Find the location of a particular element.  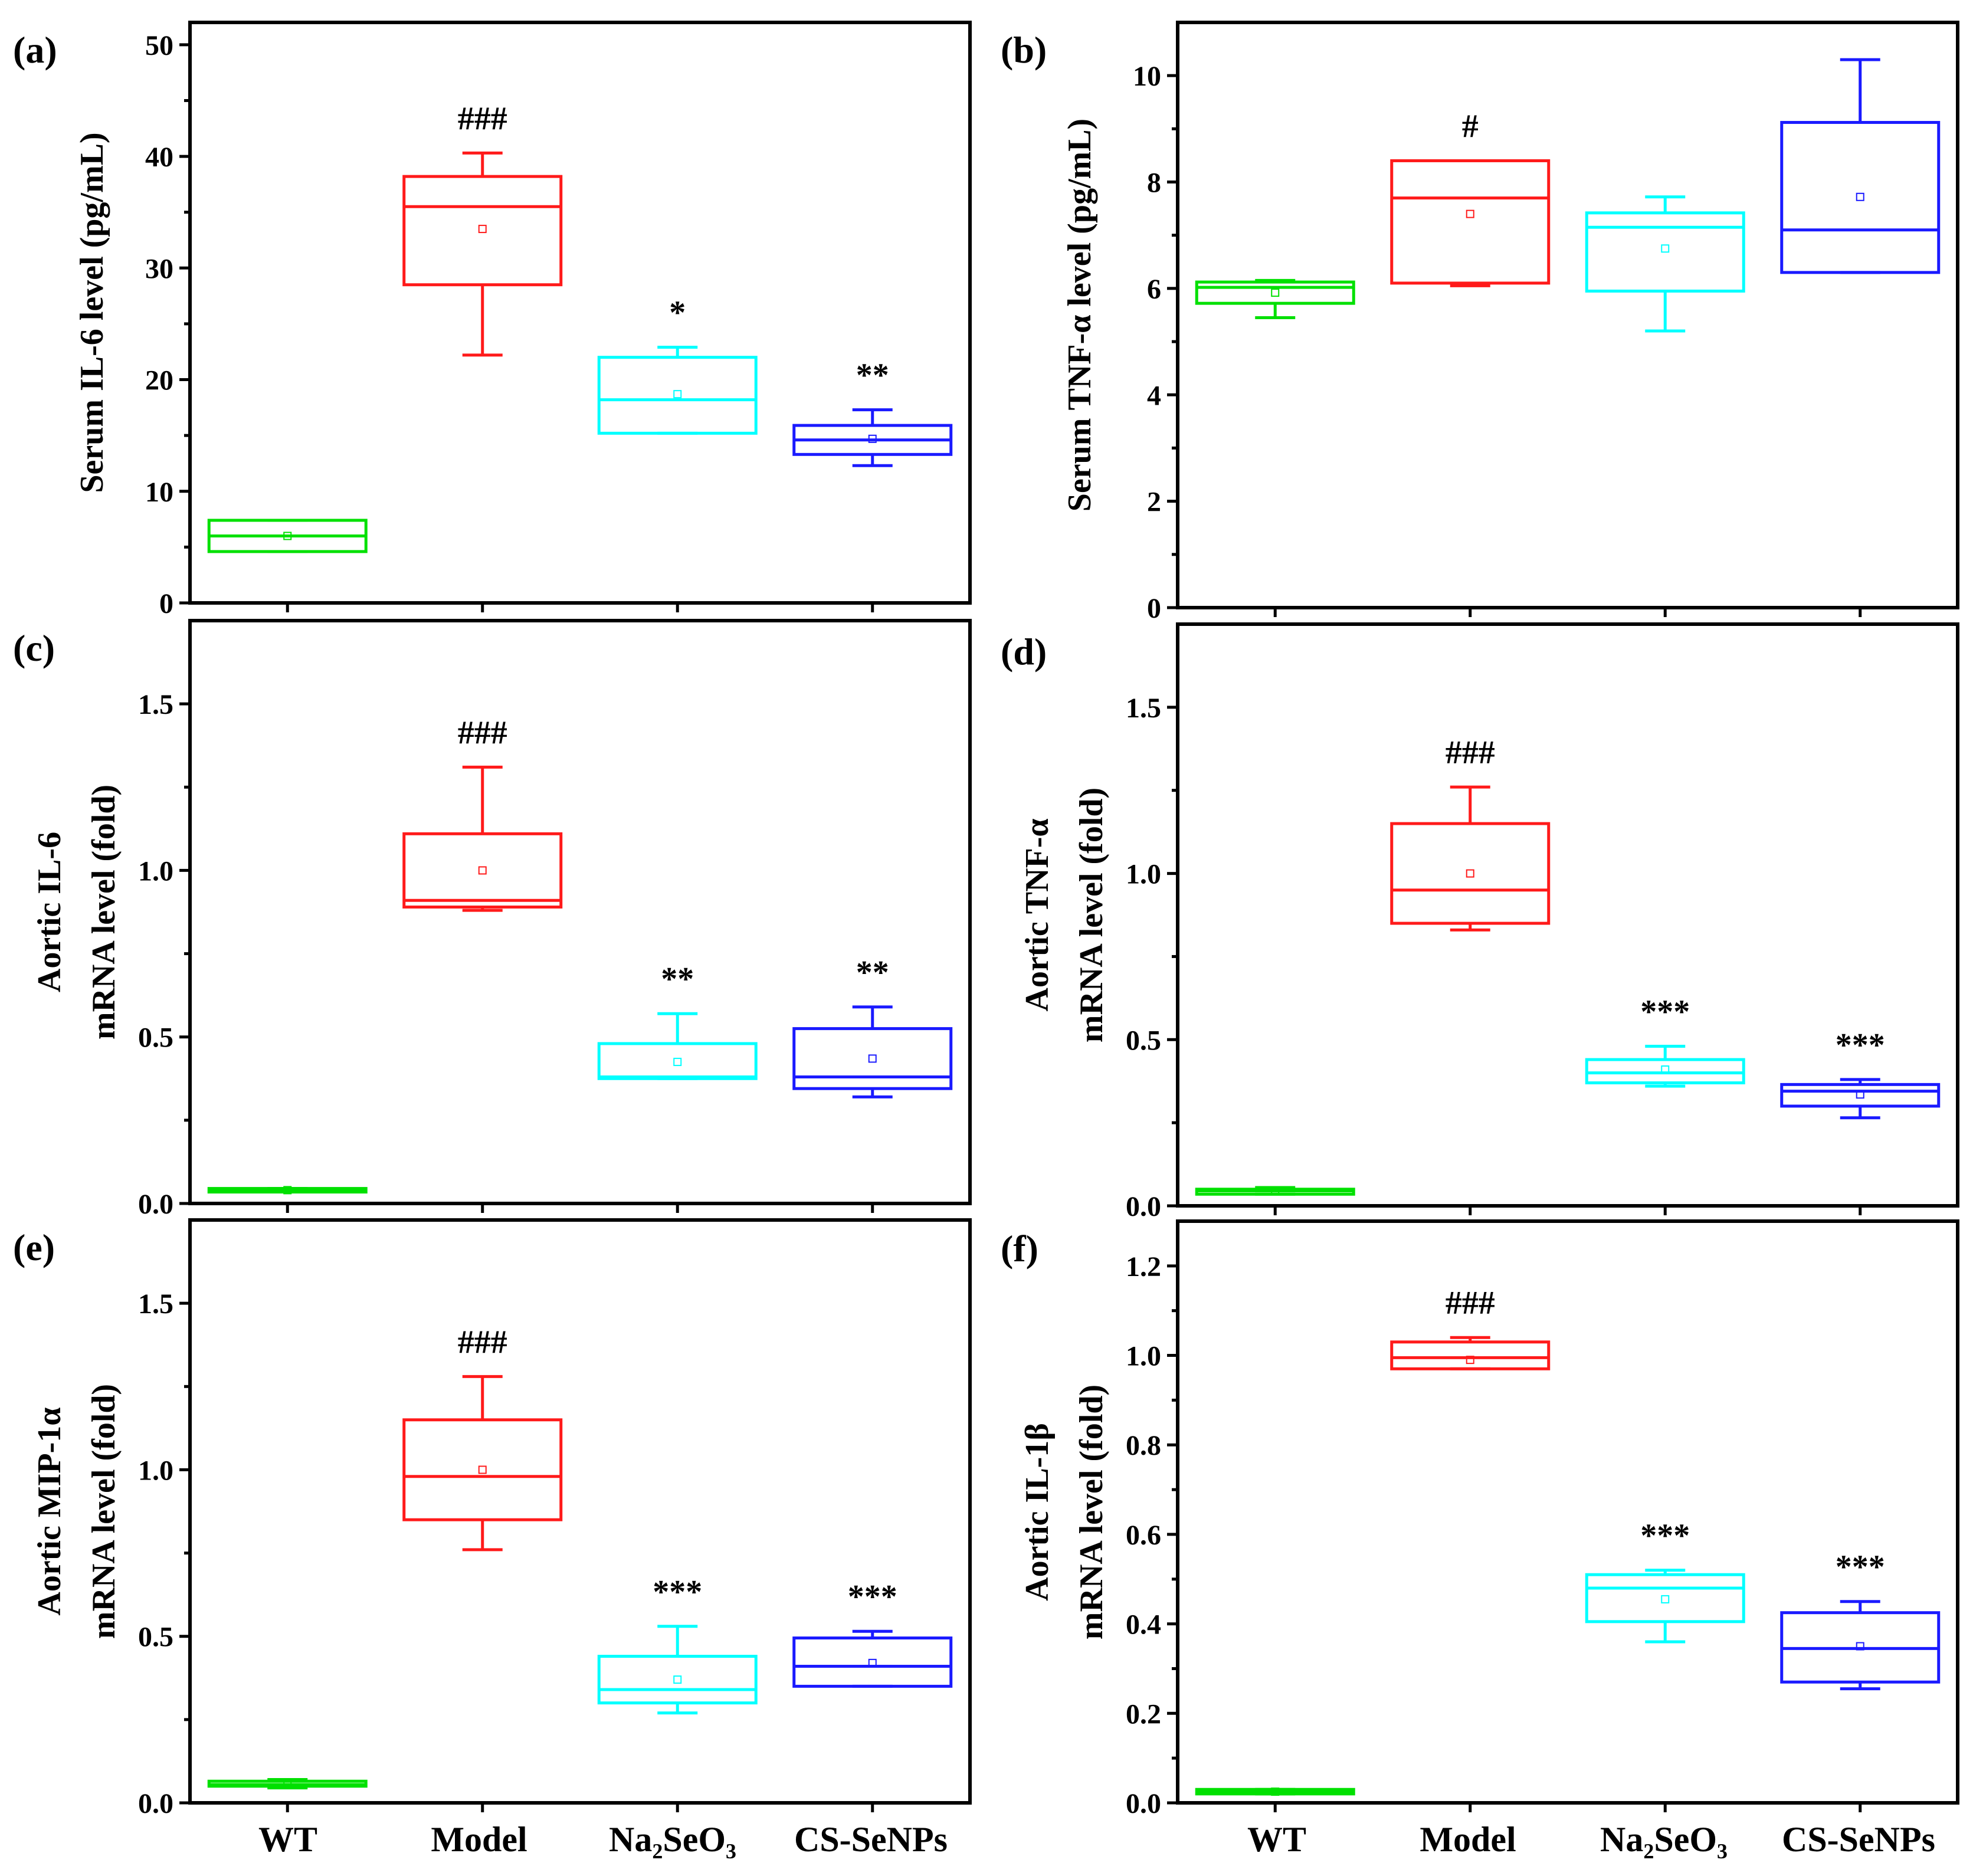

panel-a-ylabel-line-0: Serum IL-6 level (pg/mL) is located at coordinates (92, 312).